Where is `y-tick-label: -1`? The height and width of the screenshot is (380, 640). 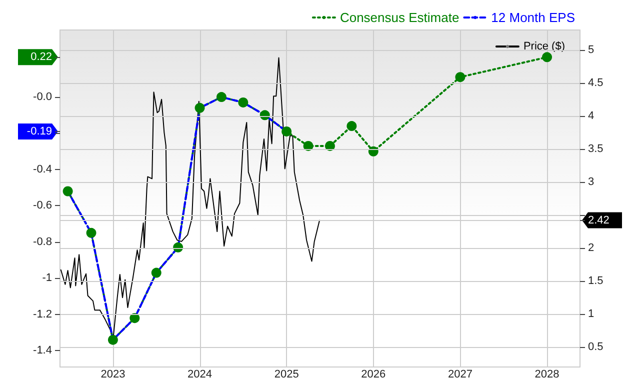
y-tick-label: -1 is located at coordinates (47, 278).